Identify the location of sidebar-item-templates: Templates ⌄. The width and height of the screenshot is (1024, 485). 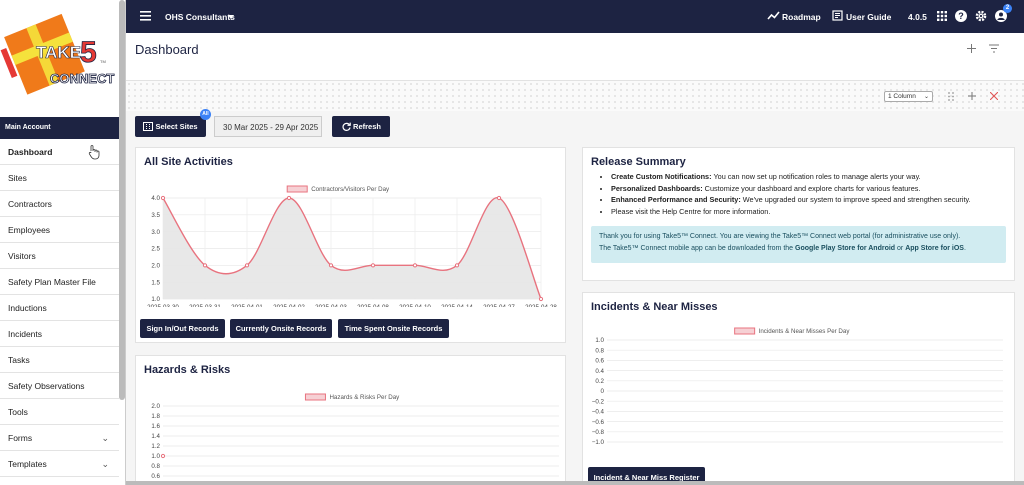
(59, 464).